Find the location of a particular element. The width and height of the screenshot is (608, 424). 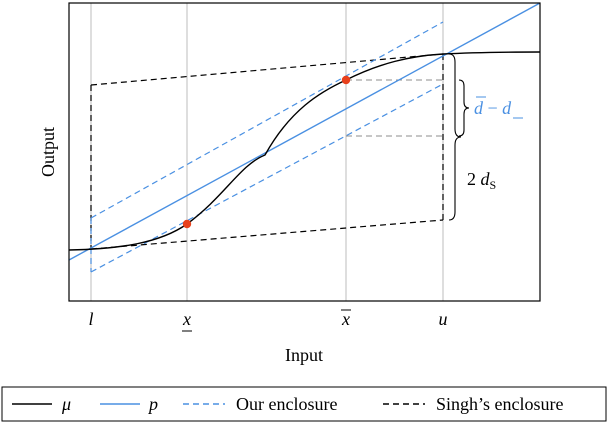

legend-label-mu: μ is located at coordinates (66, 404).